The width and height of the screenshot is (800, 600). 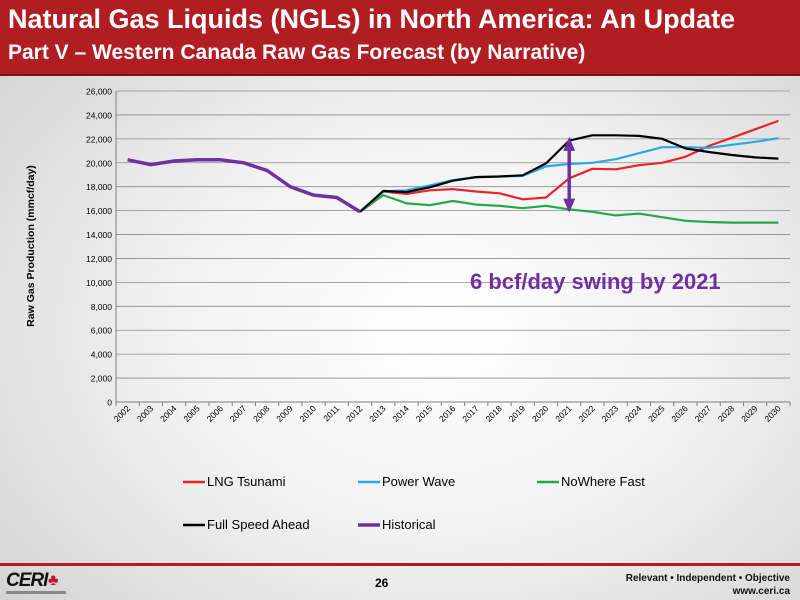 What do you see at coordinates (424, 413) in the screenshot?
I see `x-tick-label: 2015` at bounding box center [424, 413].